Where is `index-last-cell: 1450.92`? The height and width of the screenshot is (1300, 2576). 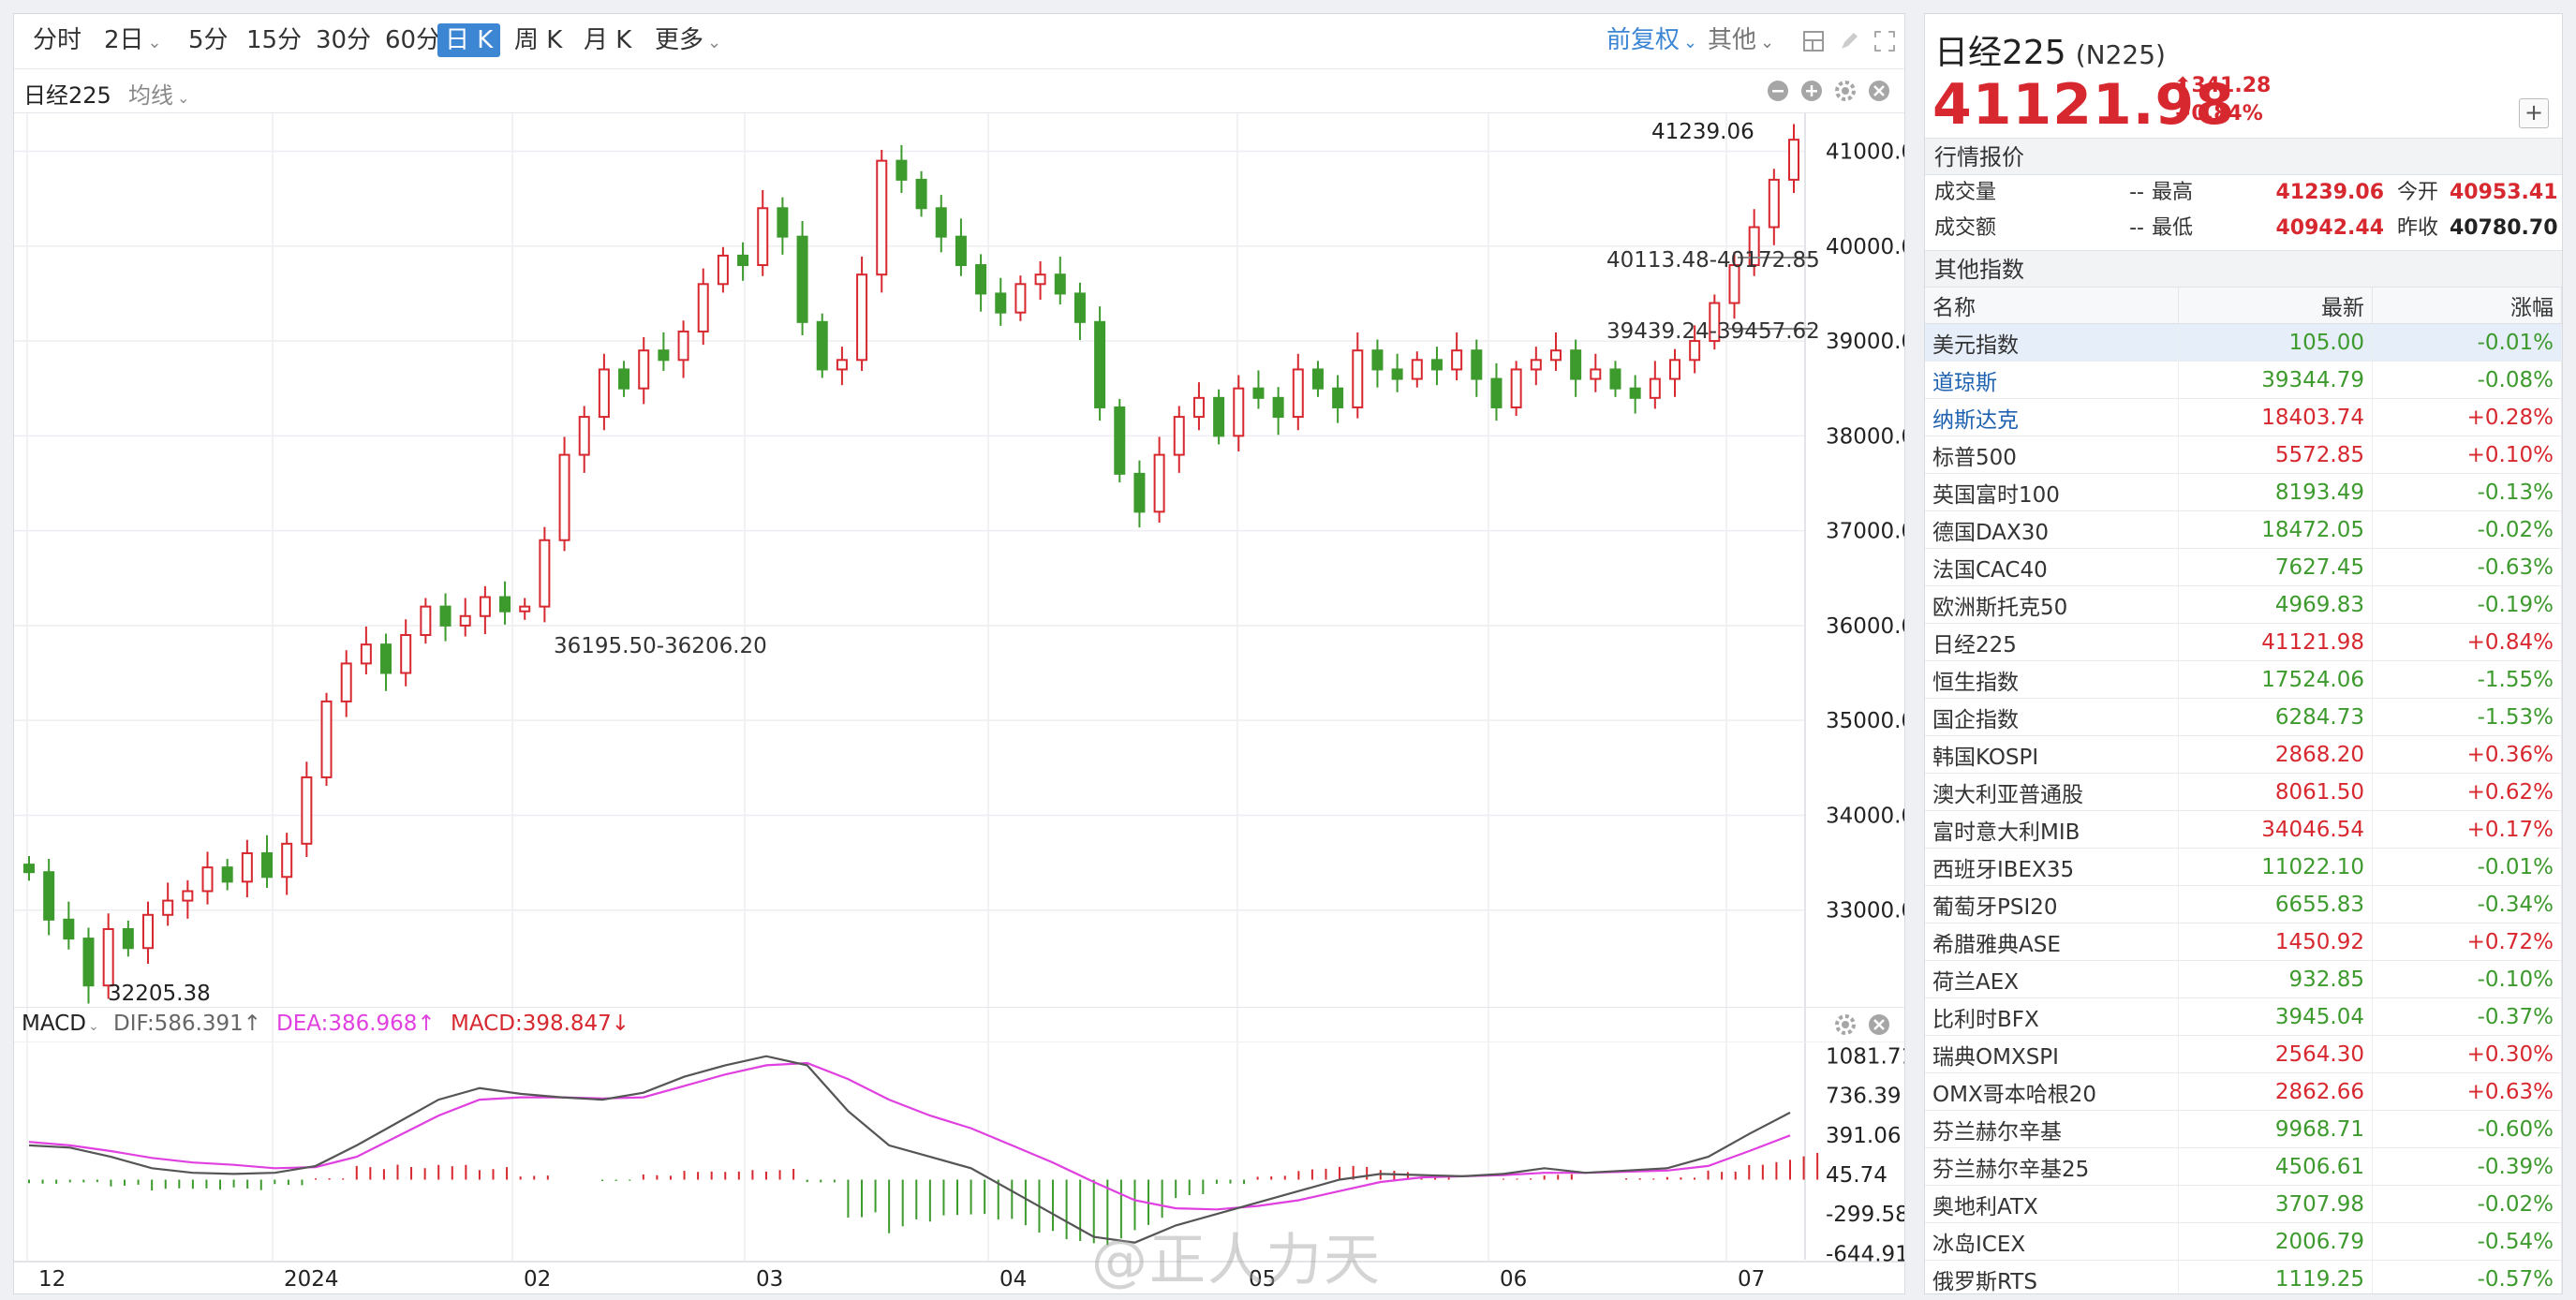
index-last-cell: 1450.92 is located at coordinates (2275, 942).